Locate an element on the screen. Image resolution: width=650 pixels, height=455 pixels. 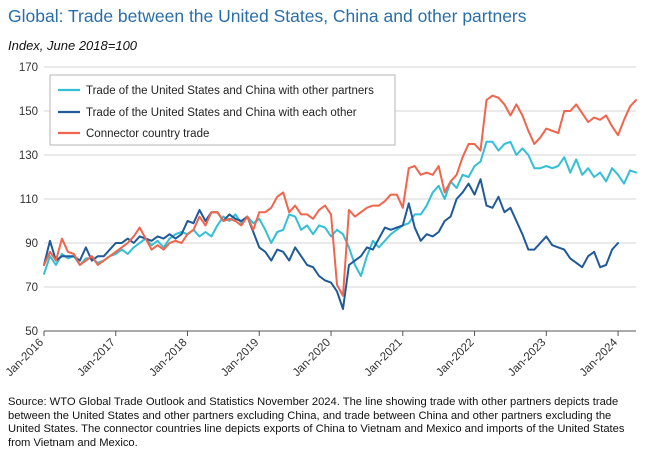
x-tick-label-Jan-2024: Jan-2024 is located at coordinates (599, 357).